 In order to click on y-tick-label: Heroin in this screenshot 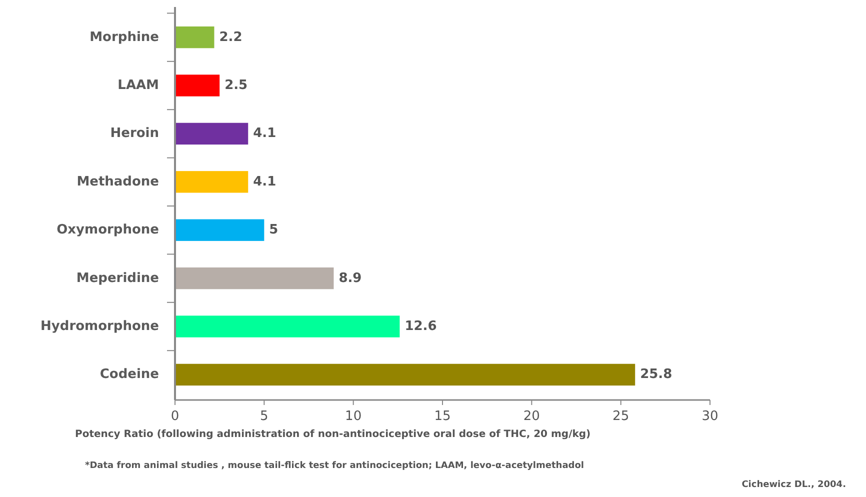, I will do `click(134, 134)`.